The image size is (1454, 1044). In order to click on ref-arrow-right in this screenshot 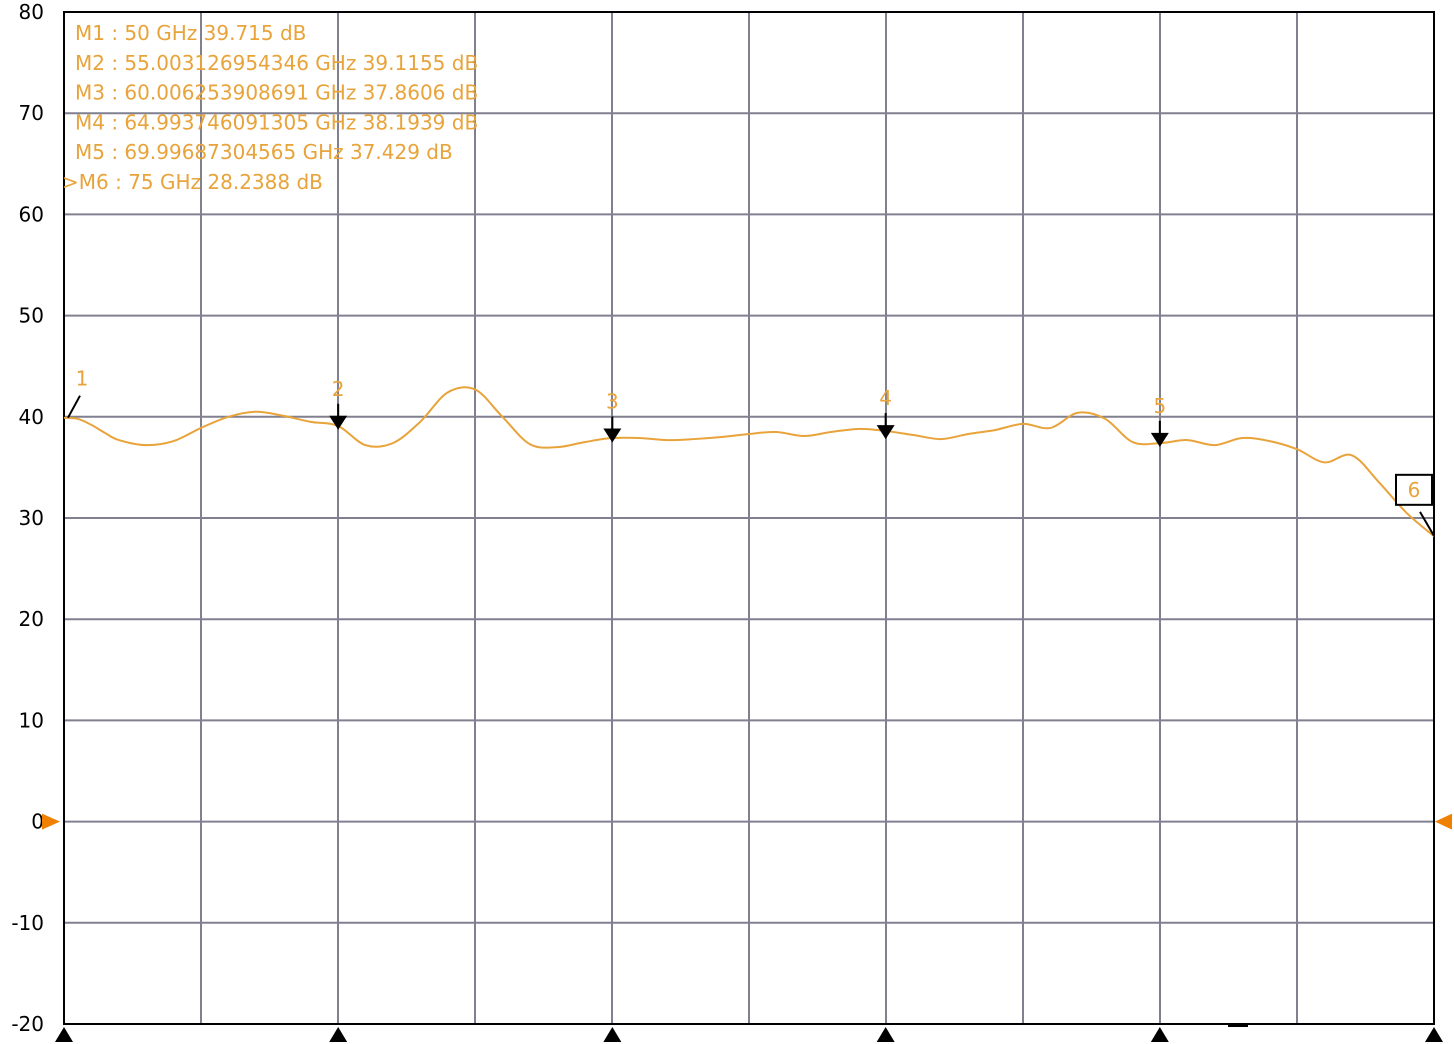, I will do `click(1443, 821)`.